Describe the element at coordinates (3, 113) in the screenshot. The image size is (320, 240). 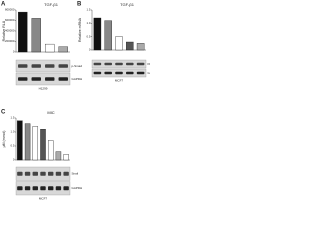
I see `panel-label: C` at that location.